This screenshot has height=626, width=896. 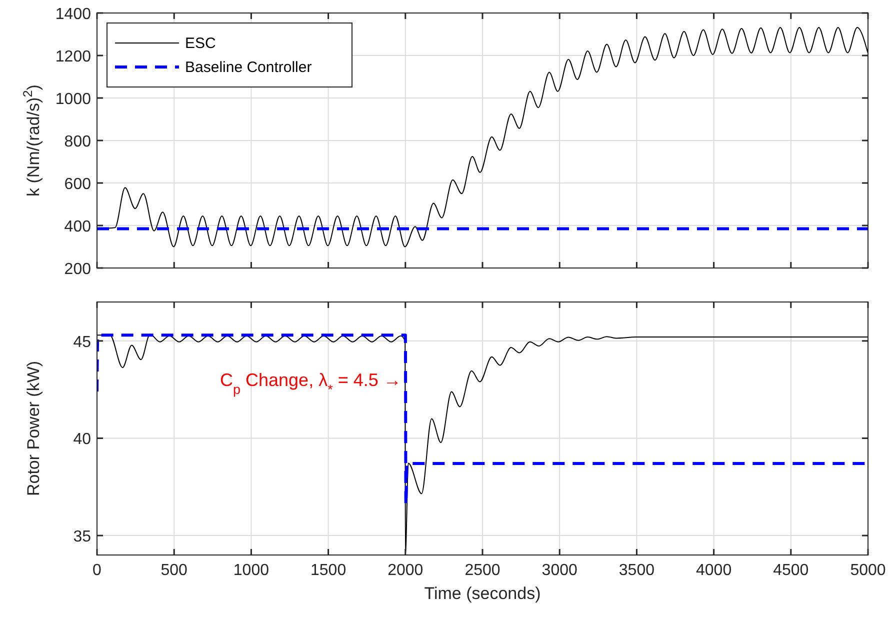 What do you see at coordinates (82, 342) in the screenshot?
I see `y-tick-label: 45` at bounding box center [82, 342].